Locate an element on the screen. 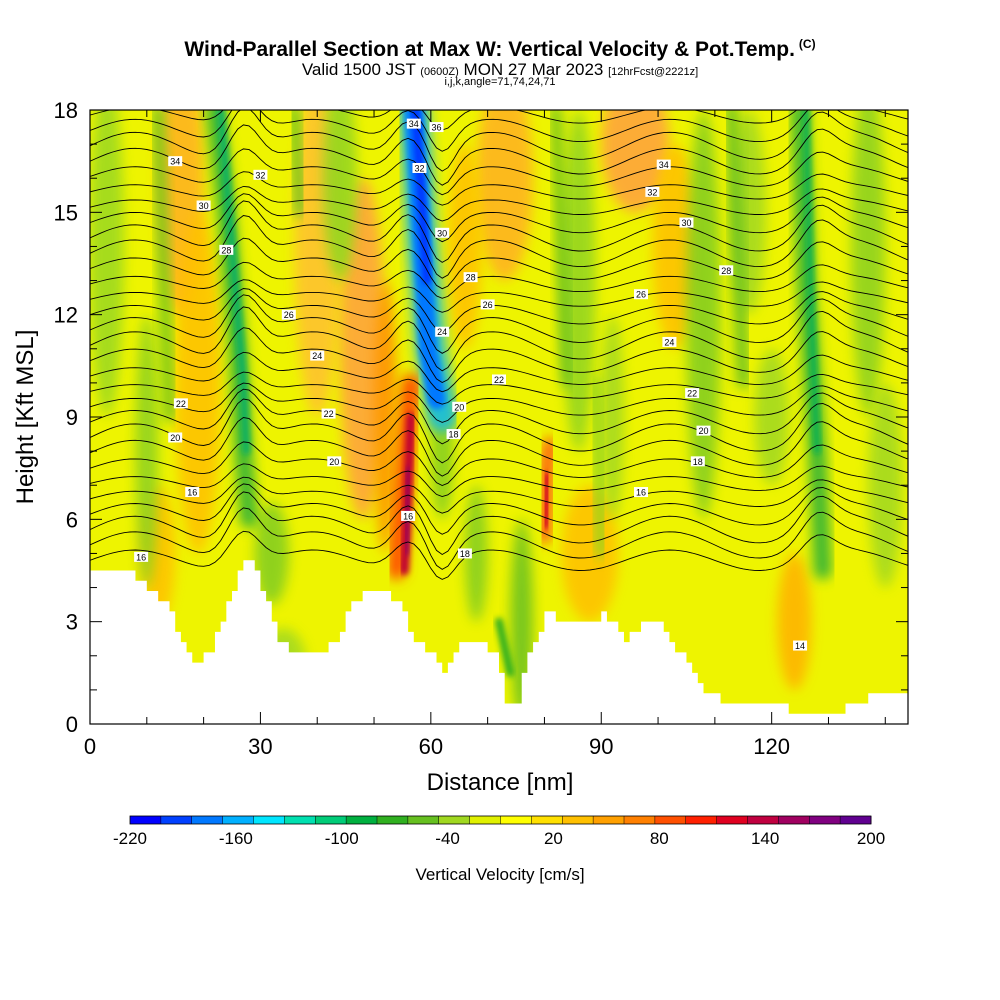  theta-label-text: 28 is located at coordinates (226, 250).